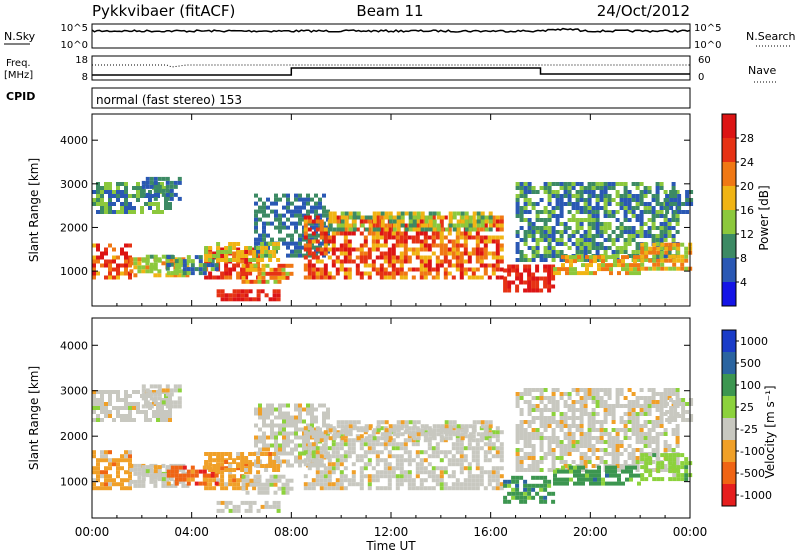 Image resolution: width=800 pixels, height=554 pixels. What do you see at coordinates (81, 60) in the screenshot?
I see `freq-tick-top: 18` at bounding box center [81, 60].